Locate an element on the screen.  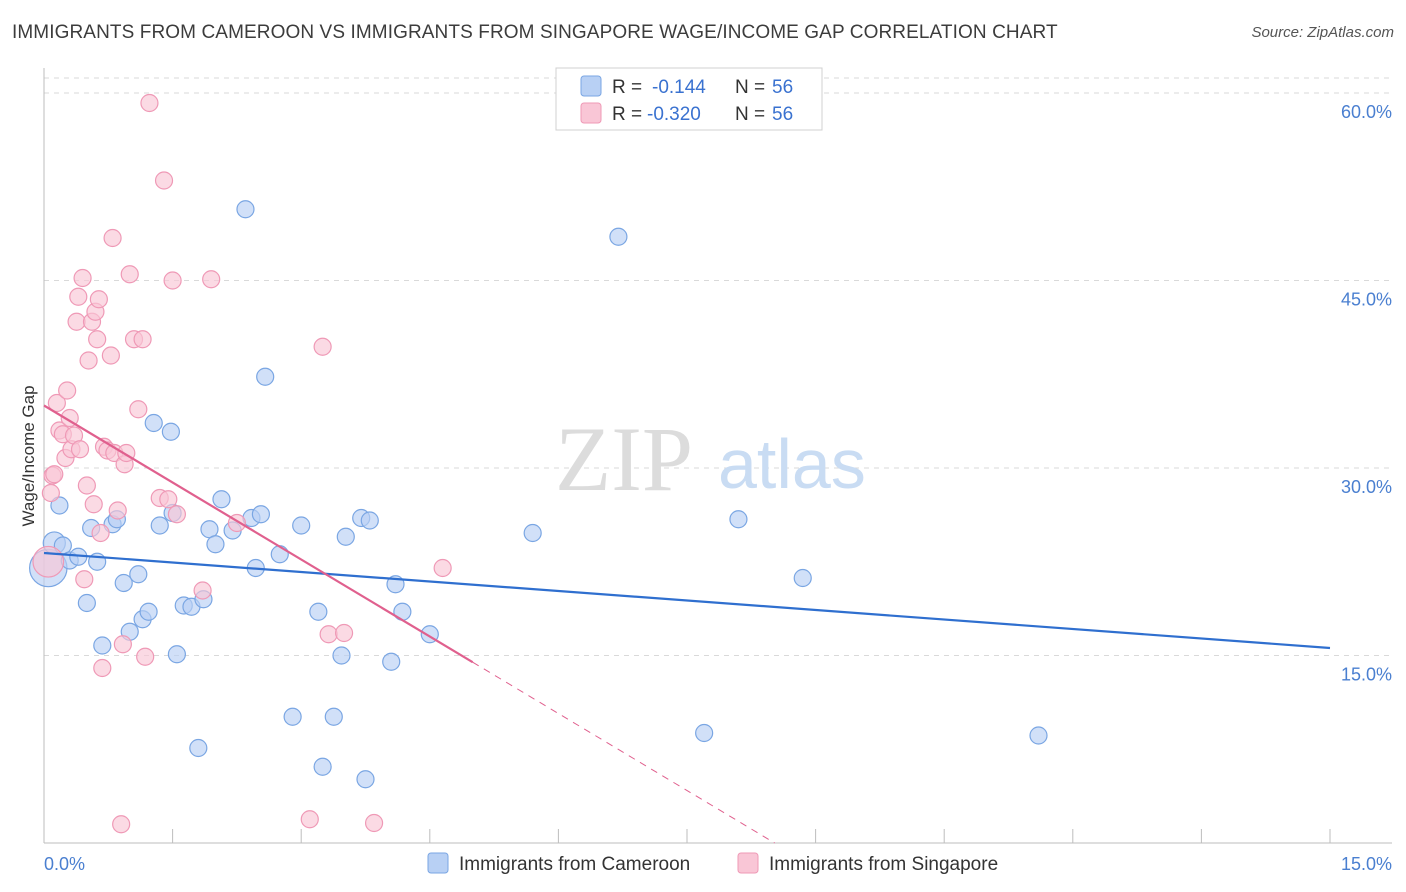
x-tick-label: 0.0% is located at coordinates (64, 864).